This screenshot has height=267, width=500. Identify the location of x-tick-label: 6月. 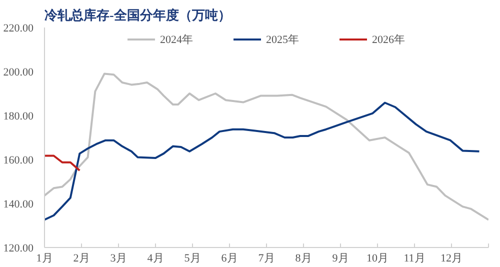
(229, 258).